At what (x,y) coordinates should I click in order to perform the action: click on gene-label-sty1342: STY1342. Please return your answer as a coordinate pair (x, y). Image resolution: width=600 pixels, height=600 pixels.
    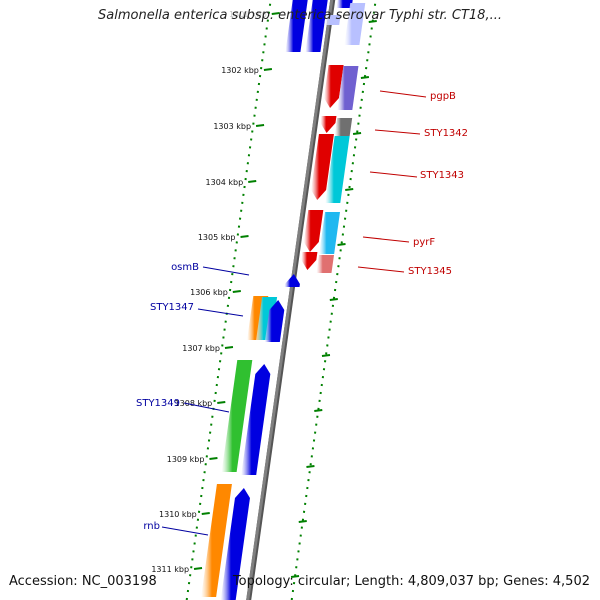
    Looking at the image, I should click on (446, 133).